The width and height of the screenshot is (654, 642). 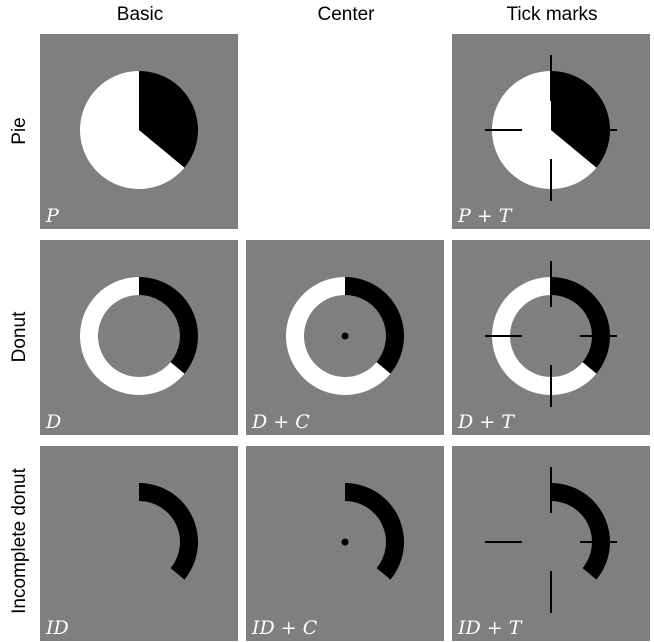 What do you see at coordinates (285, 628) in the screenshot?
I see `panel-label: ID + C` at bounding box center [285, 628].